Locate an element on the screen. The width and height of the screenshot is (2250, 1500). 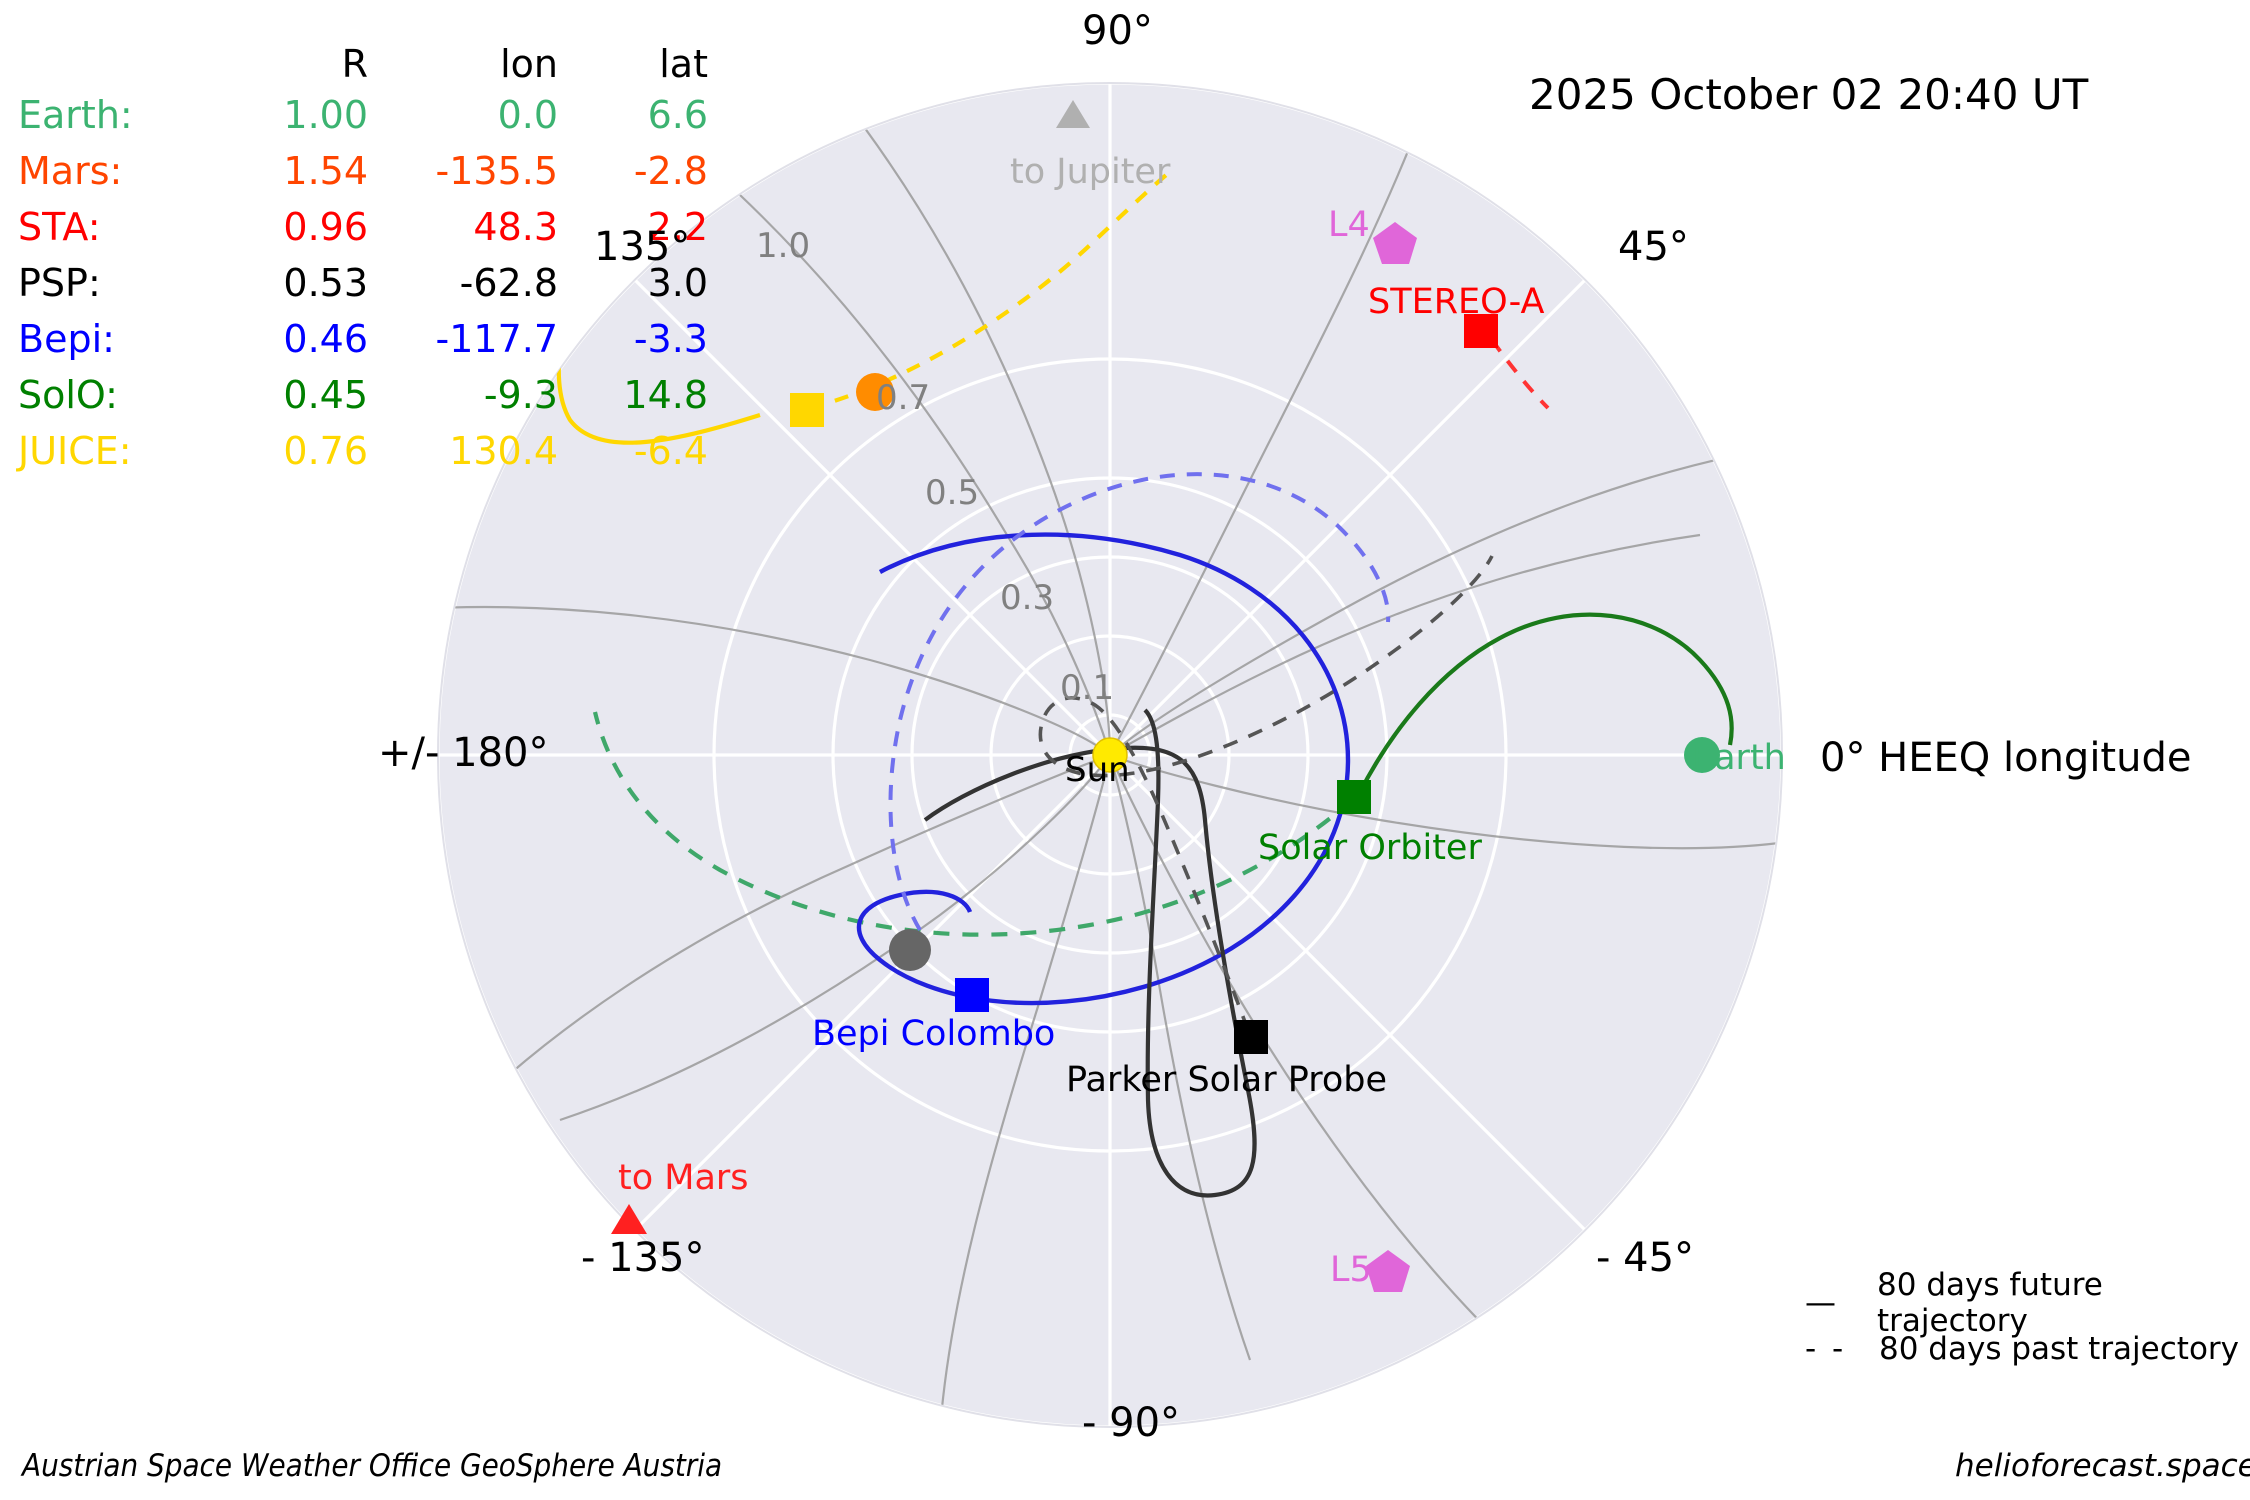
row-lon-mars: -135.5 is located at coordinates (497, 171).